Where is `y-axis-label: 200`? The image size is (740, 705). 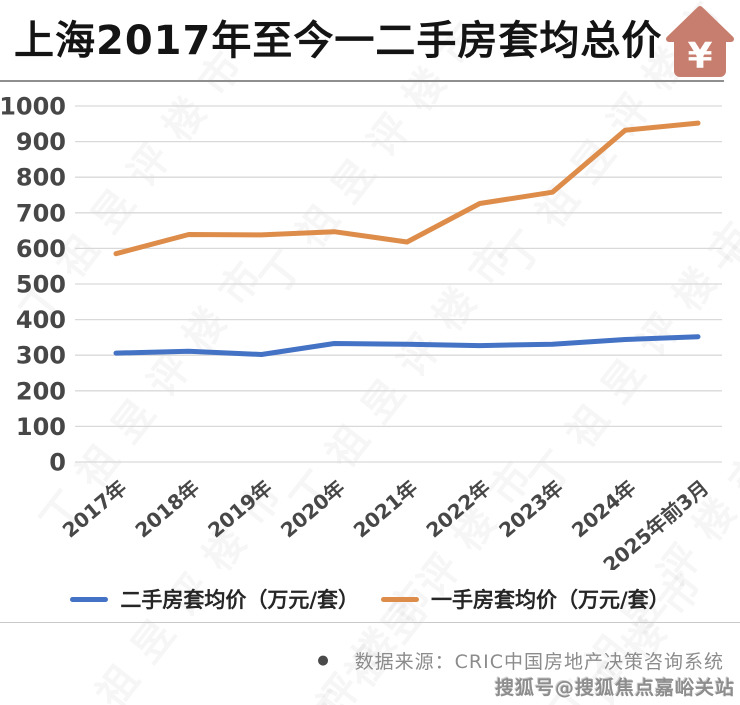 y-axis-label: 200 is located at coordinates (41, 391).